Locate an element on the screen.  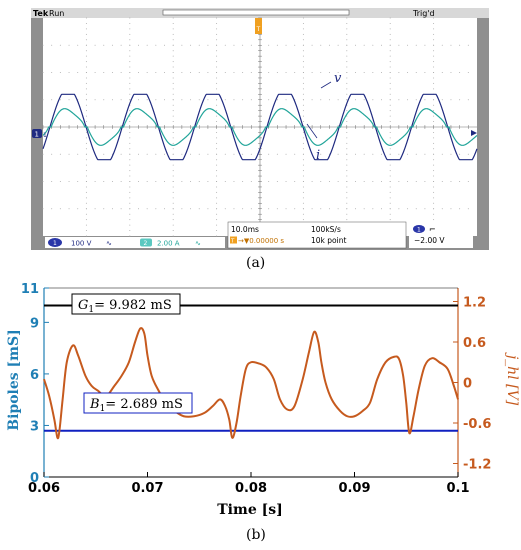
trigger-position-marker-label: T is located at coordinates (258, 29).